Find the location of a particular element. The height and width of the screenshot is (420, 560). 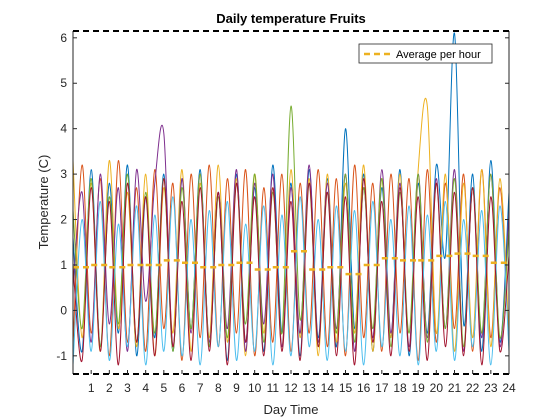

x-tick-label: 15 is located at coordinates (346, 388).